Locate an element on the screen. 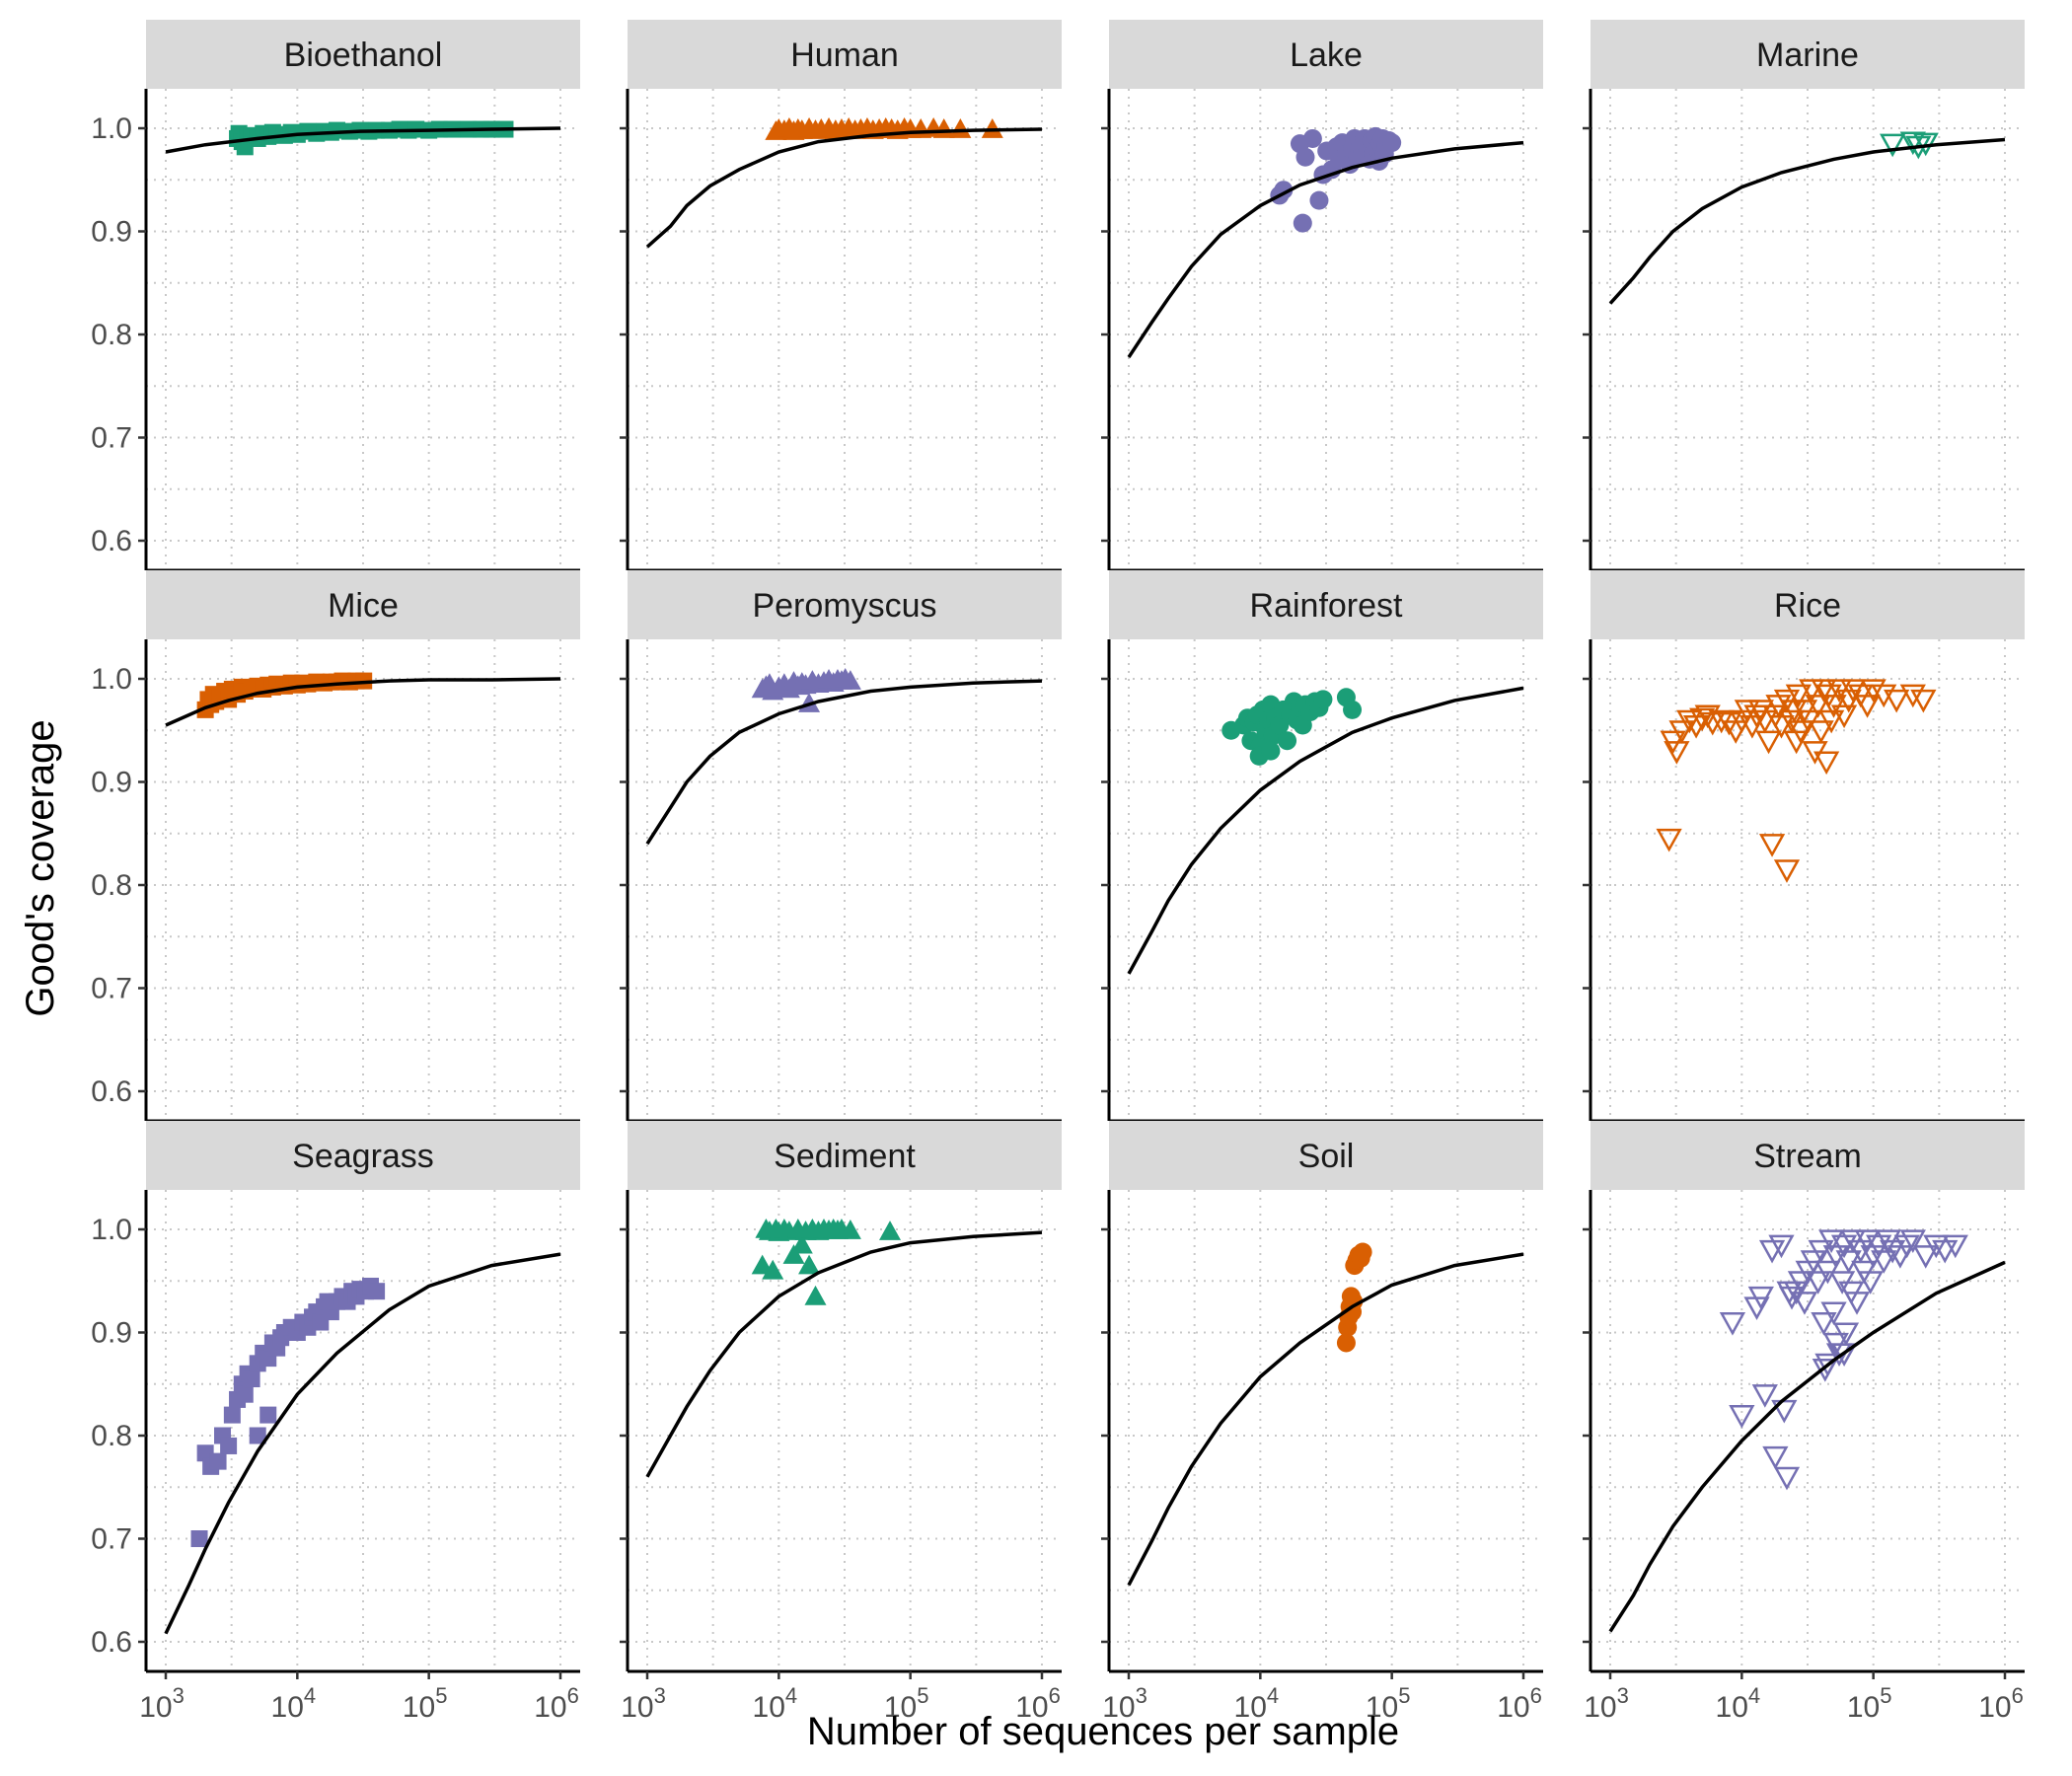 The width and height of the screenshot is (2072, 1776). facet-panel-rice: Rice is located at coordinates (1804, 850).